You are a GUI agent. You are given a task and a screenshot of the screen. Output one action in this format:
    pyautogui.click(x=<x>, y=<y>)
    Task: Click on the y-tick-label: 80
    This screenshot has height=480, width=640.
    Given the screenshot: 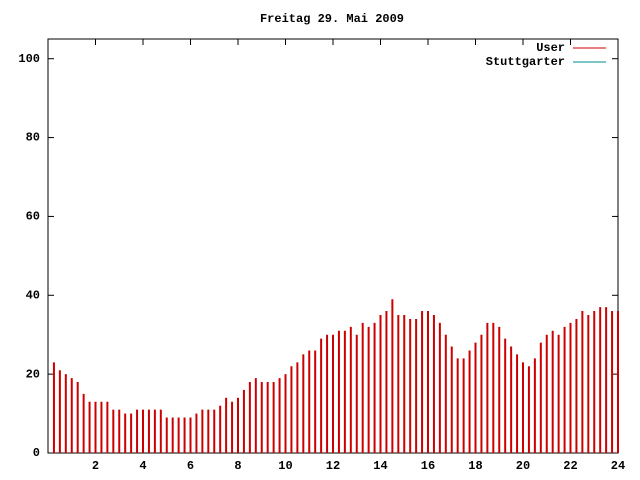 What is the action you would take?
    pyautogui.click(x=33, y=138)
    